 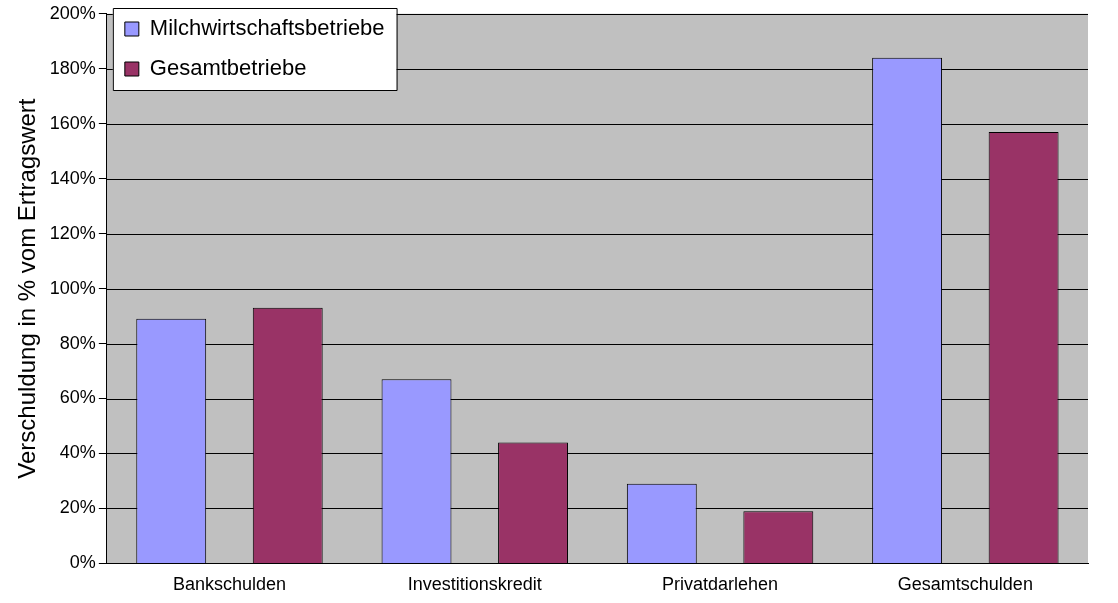 I want to click on y-tick-label: 0%, so click(x=82, y=562).